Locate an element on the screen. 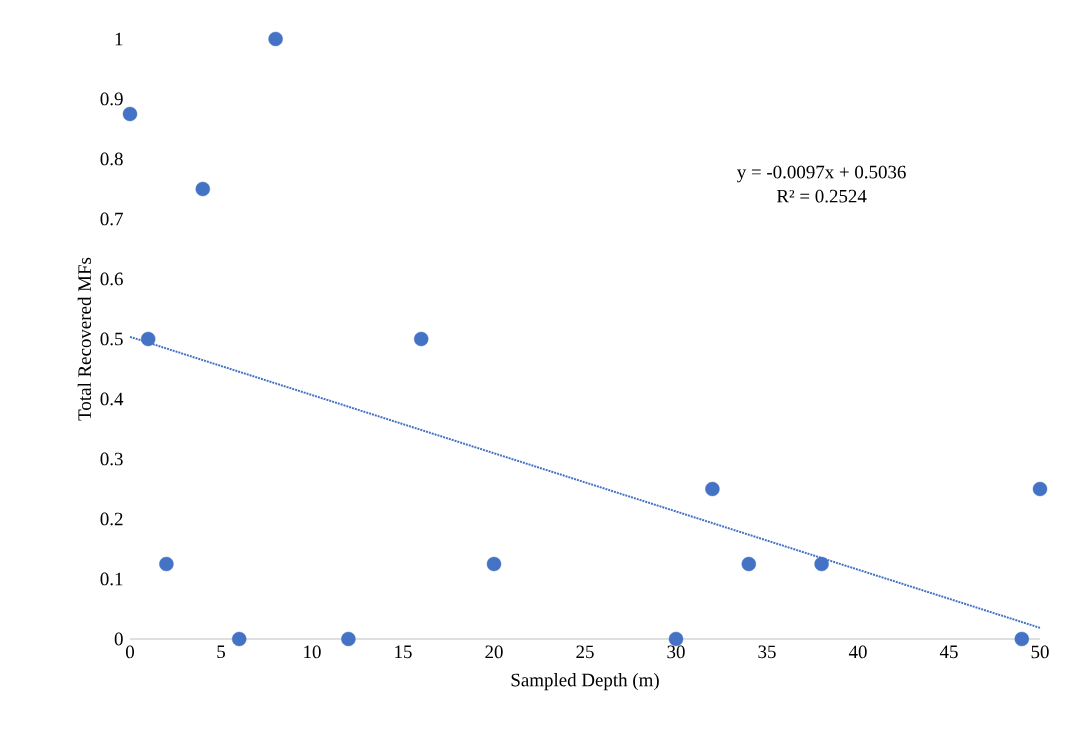 The width and height of the screenshot is (1070, 744). annotation: R² = 0.2524 is located at coordinates (821, 196).